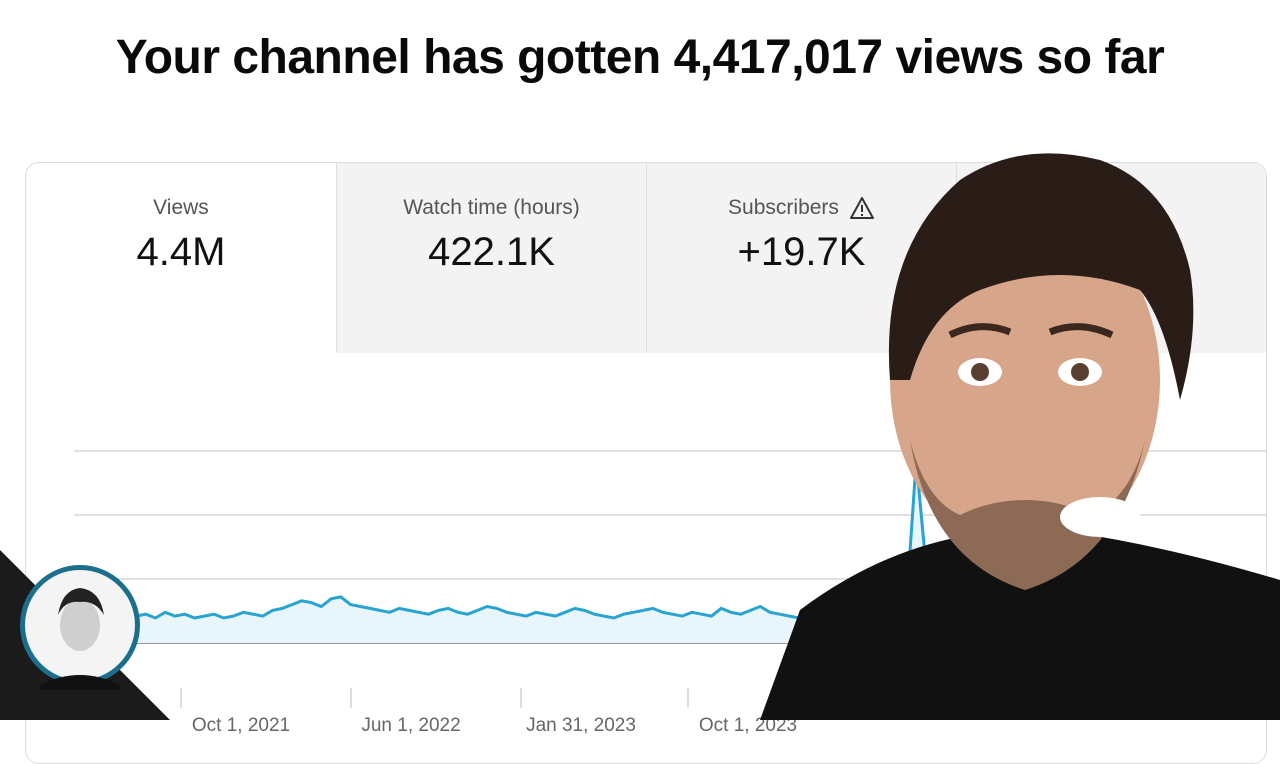 The width and height of the screenshot is (1280, 764). I want to click on metric-label-watch-time: Watch time (hours), so click(491, 207).